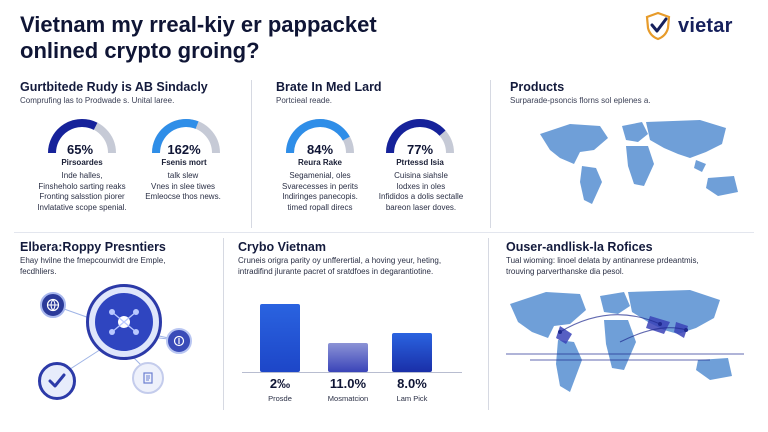  Describe the element at coordinates (280, 383) in the screenshot. I see `bar-value-label: 2‰` at that location.